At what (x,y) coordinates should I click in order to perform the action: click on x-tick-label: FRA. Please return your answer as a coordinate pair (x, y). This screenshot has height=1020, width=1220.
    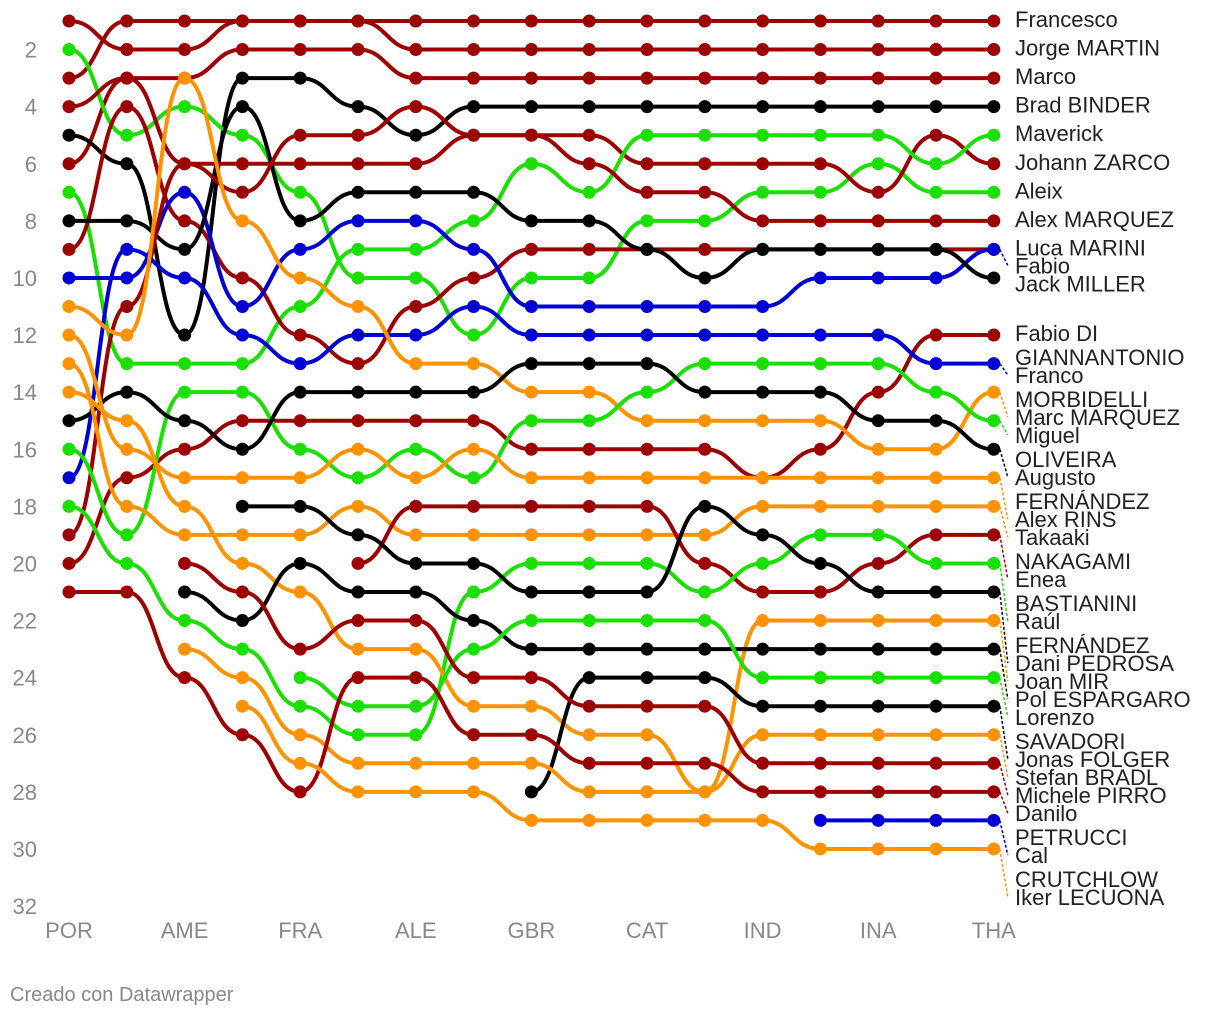
    Looking at the image, I should click on (300, 930).